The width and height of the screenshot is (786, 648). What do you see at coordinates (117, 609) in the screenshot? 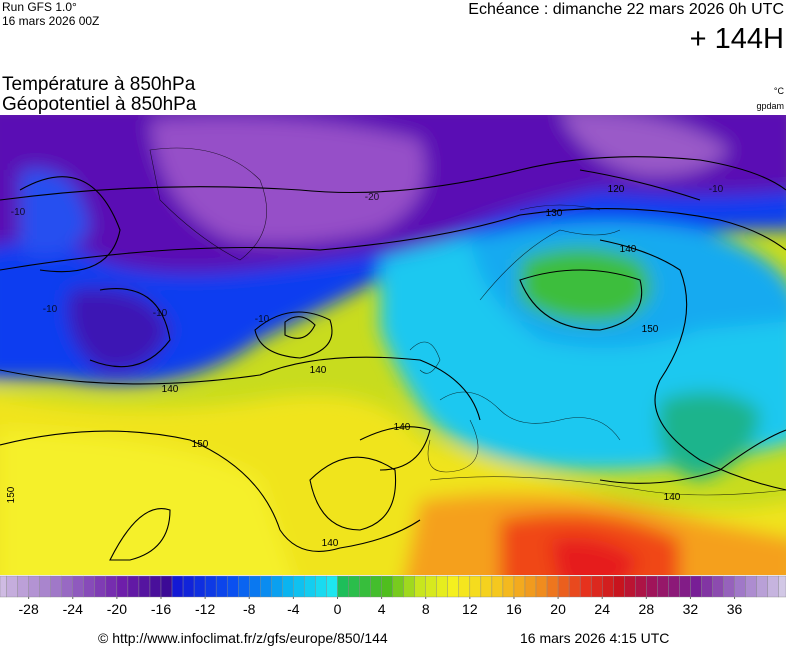
I see `colorbar-tick-label: -20` at bounding box center [117, 609].